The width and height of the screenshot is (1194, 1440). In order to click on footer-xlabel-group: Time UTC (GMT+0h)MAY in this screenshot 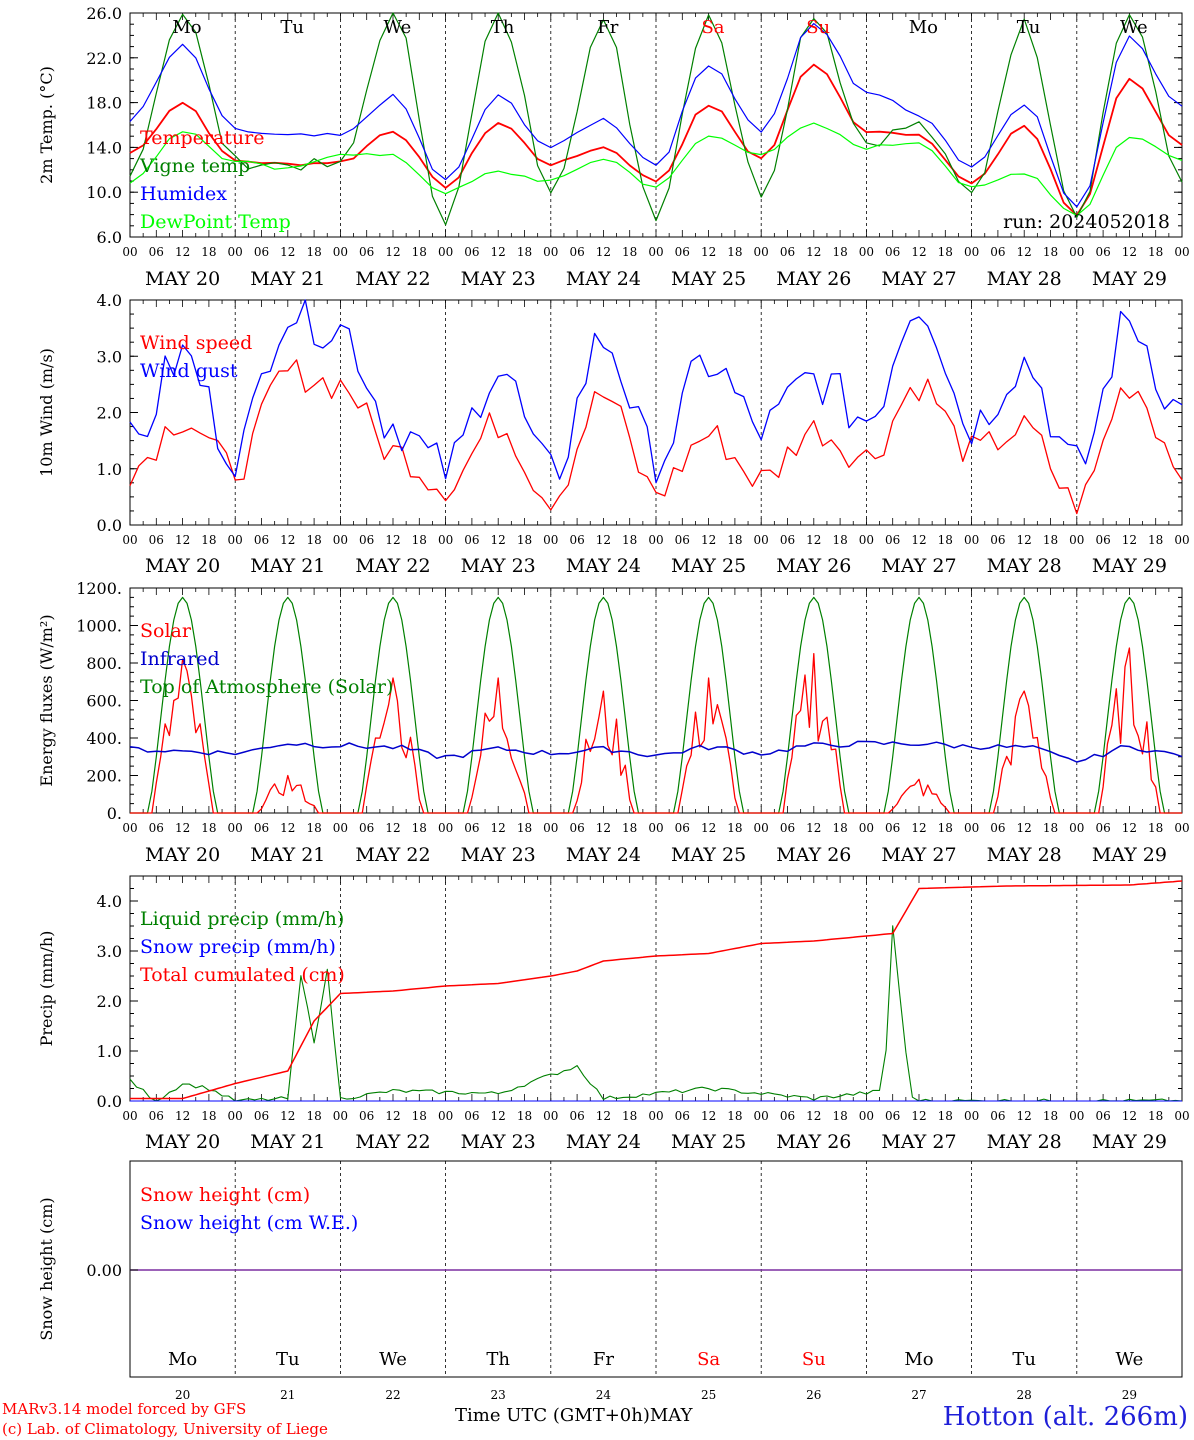, I will do `click(573, 1415)`.